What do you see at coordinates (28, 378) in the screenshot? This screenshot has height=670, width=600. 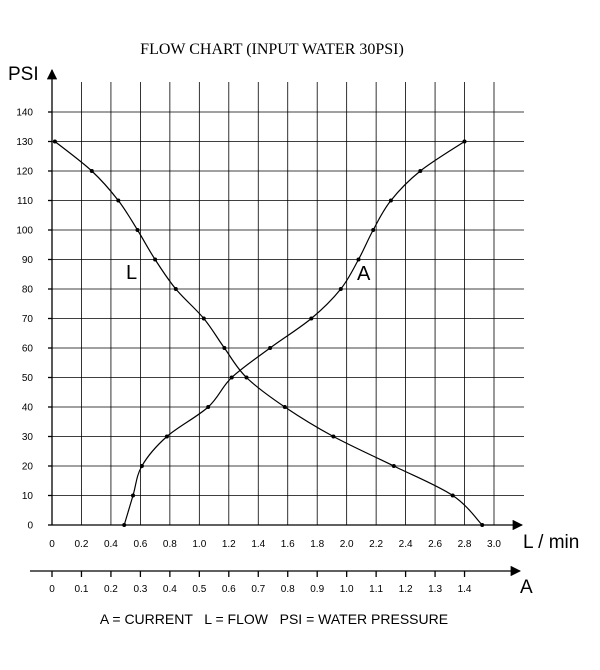 I see `y-tick-label: 50` at bounding box center [28, 378].